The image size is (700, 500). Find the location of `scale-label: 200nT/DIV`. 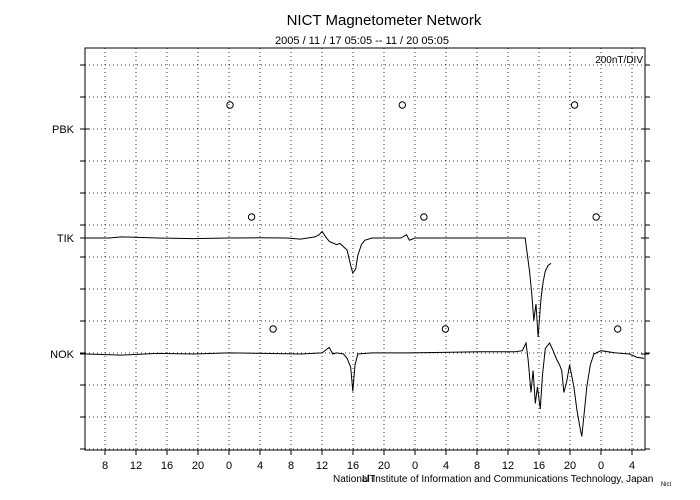

scale-label: 200nT/DIV is located at coordinates (619, 60).